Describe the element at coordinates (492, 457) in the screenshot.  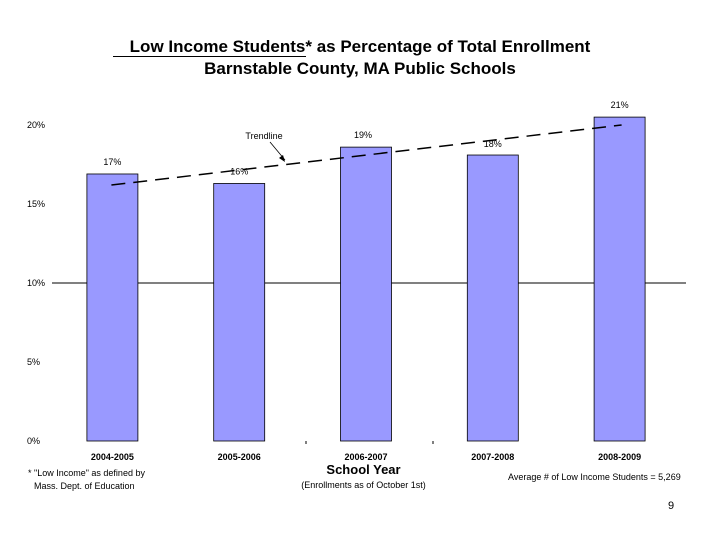
I see `x-tick-label: 2007-2008` at that location.